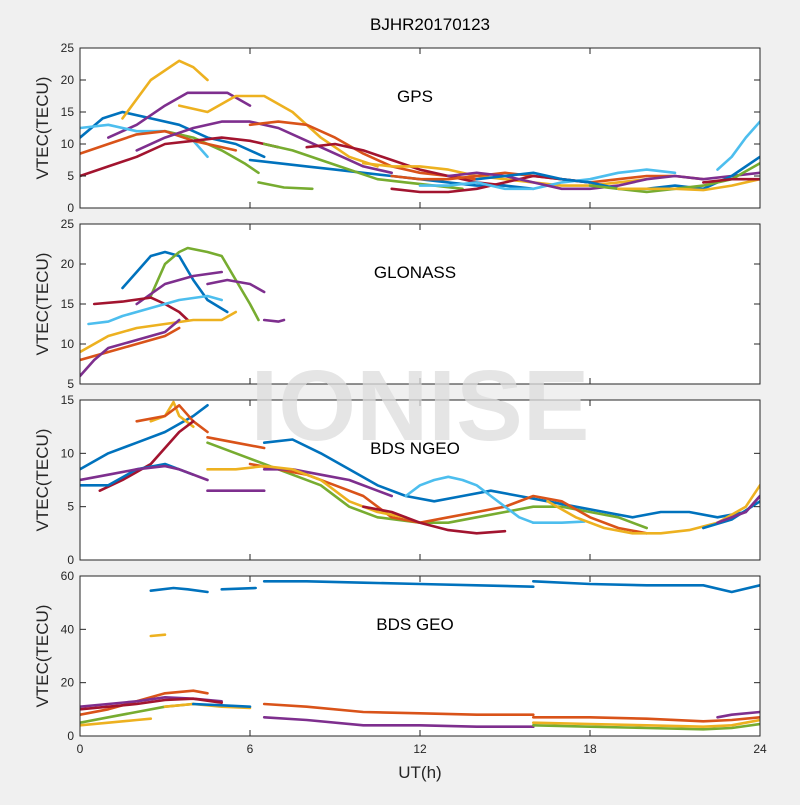 Image resolution: width=800 pixels, height=805 pixels. I want to click on y-tick-label: 40, so click(68, 629).